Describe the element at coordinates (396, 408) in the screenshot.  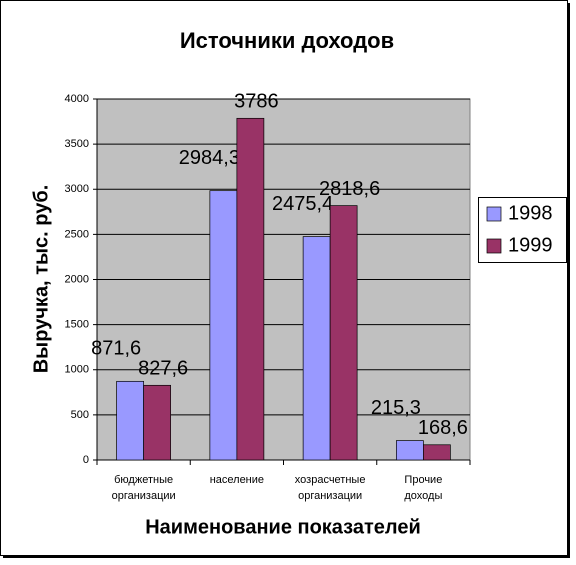
I see `data-label: 215,3` at that location.